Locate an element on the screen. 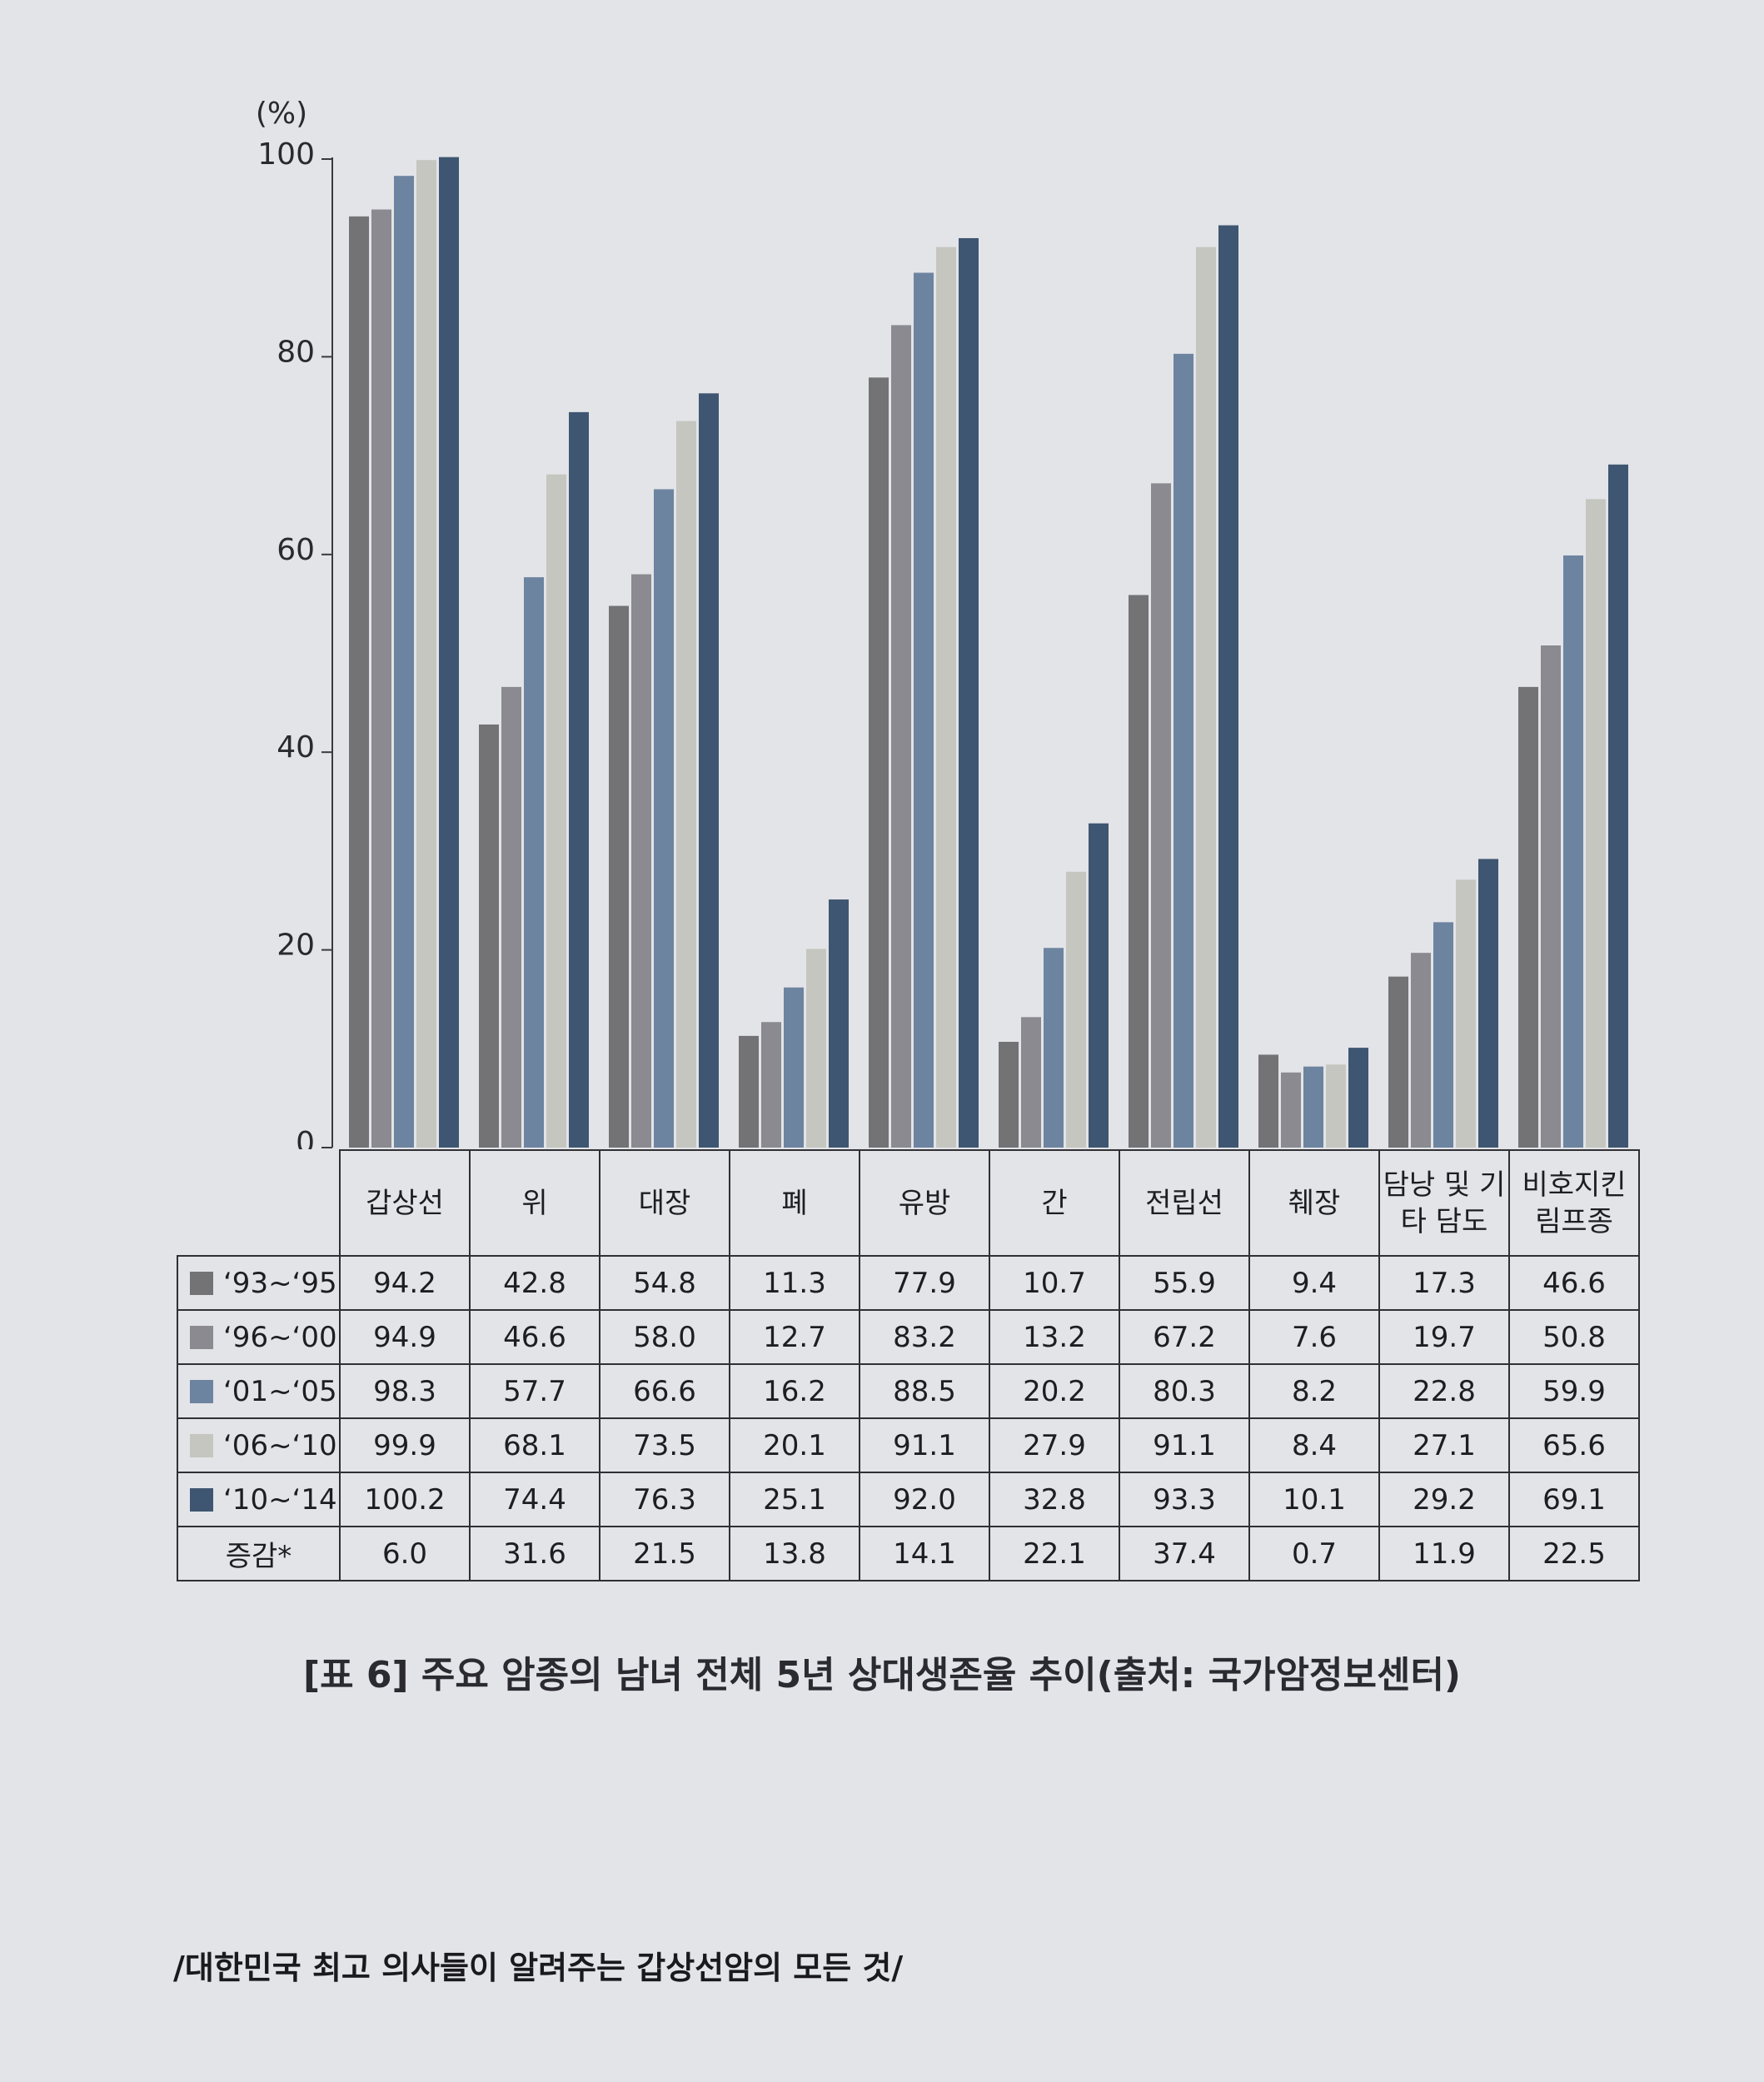 This screenshot has height=2082, width=1764. value-cell: 67.2 is located at coordinates (1184, 1337).